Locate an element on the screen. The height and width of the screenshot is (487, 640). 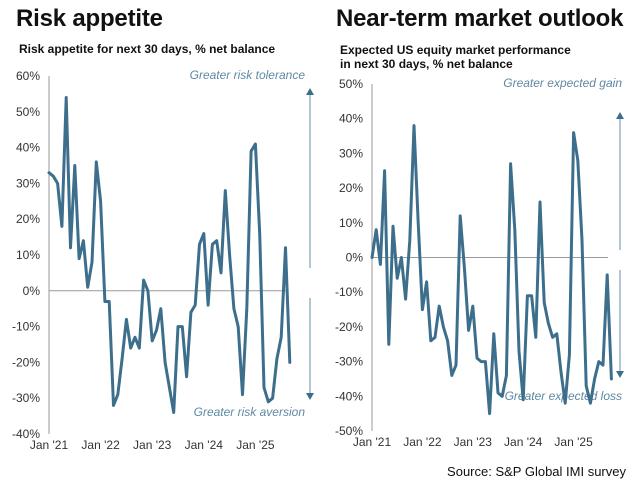
risk-y-tick-label: 10% is located at coordinates (28, 255).